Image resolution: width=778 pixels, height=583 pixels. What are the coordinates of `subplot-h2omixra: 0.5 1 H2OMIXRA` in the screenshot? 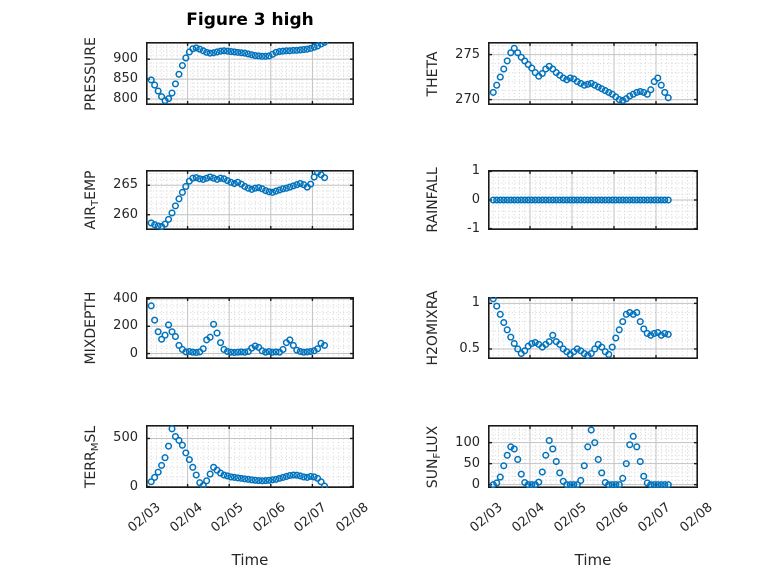 It's located at (561, 328).